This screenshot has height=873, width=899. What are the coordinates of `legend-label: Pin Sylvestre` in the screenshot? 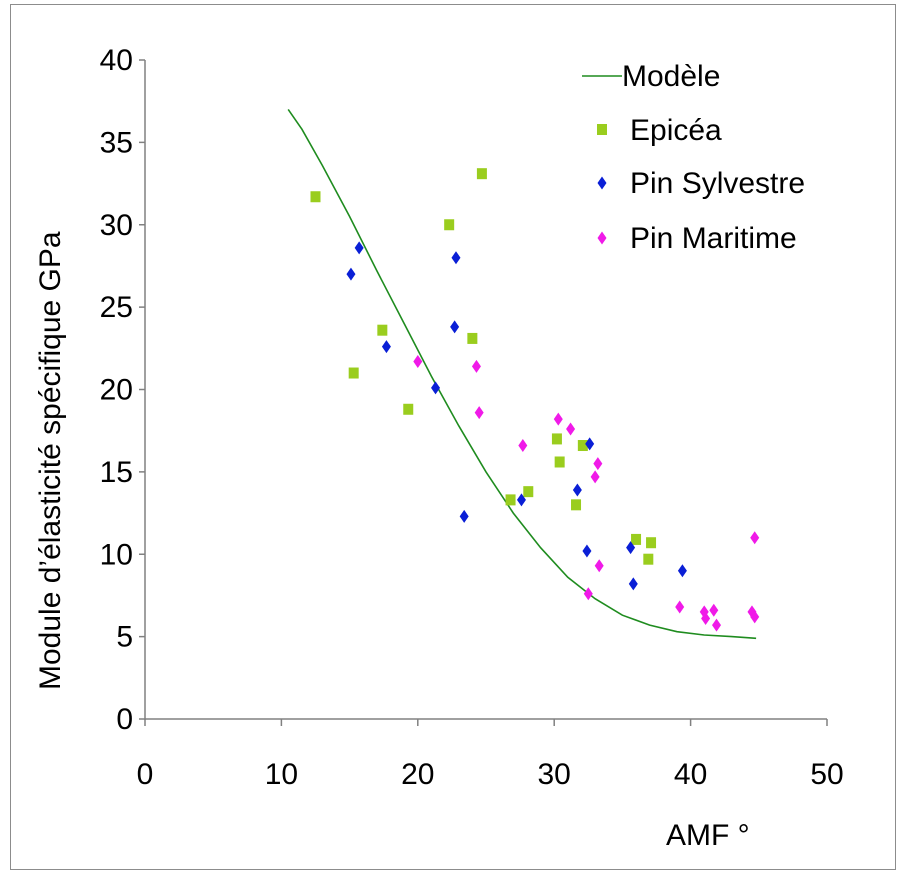 It's located at (717, 183).